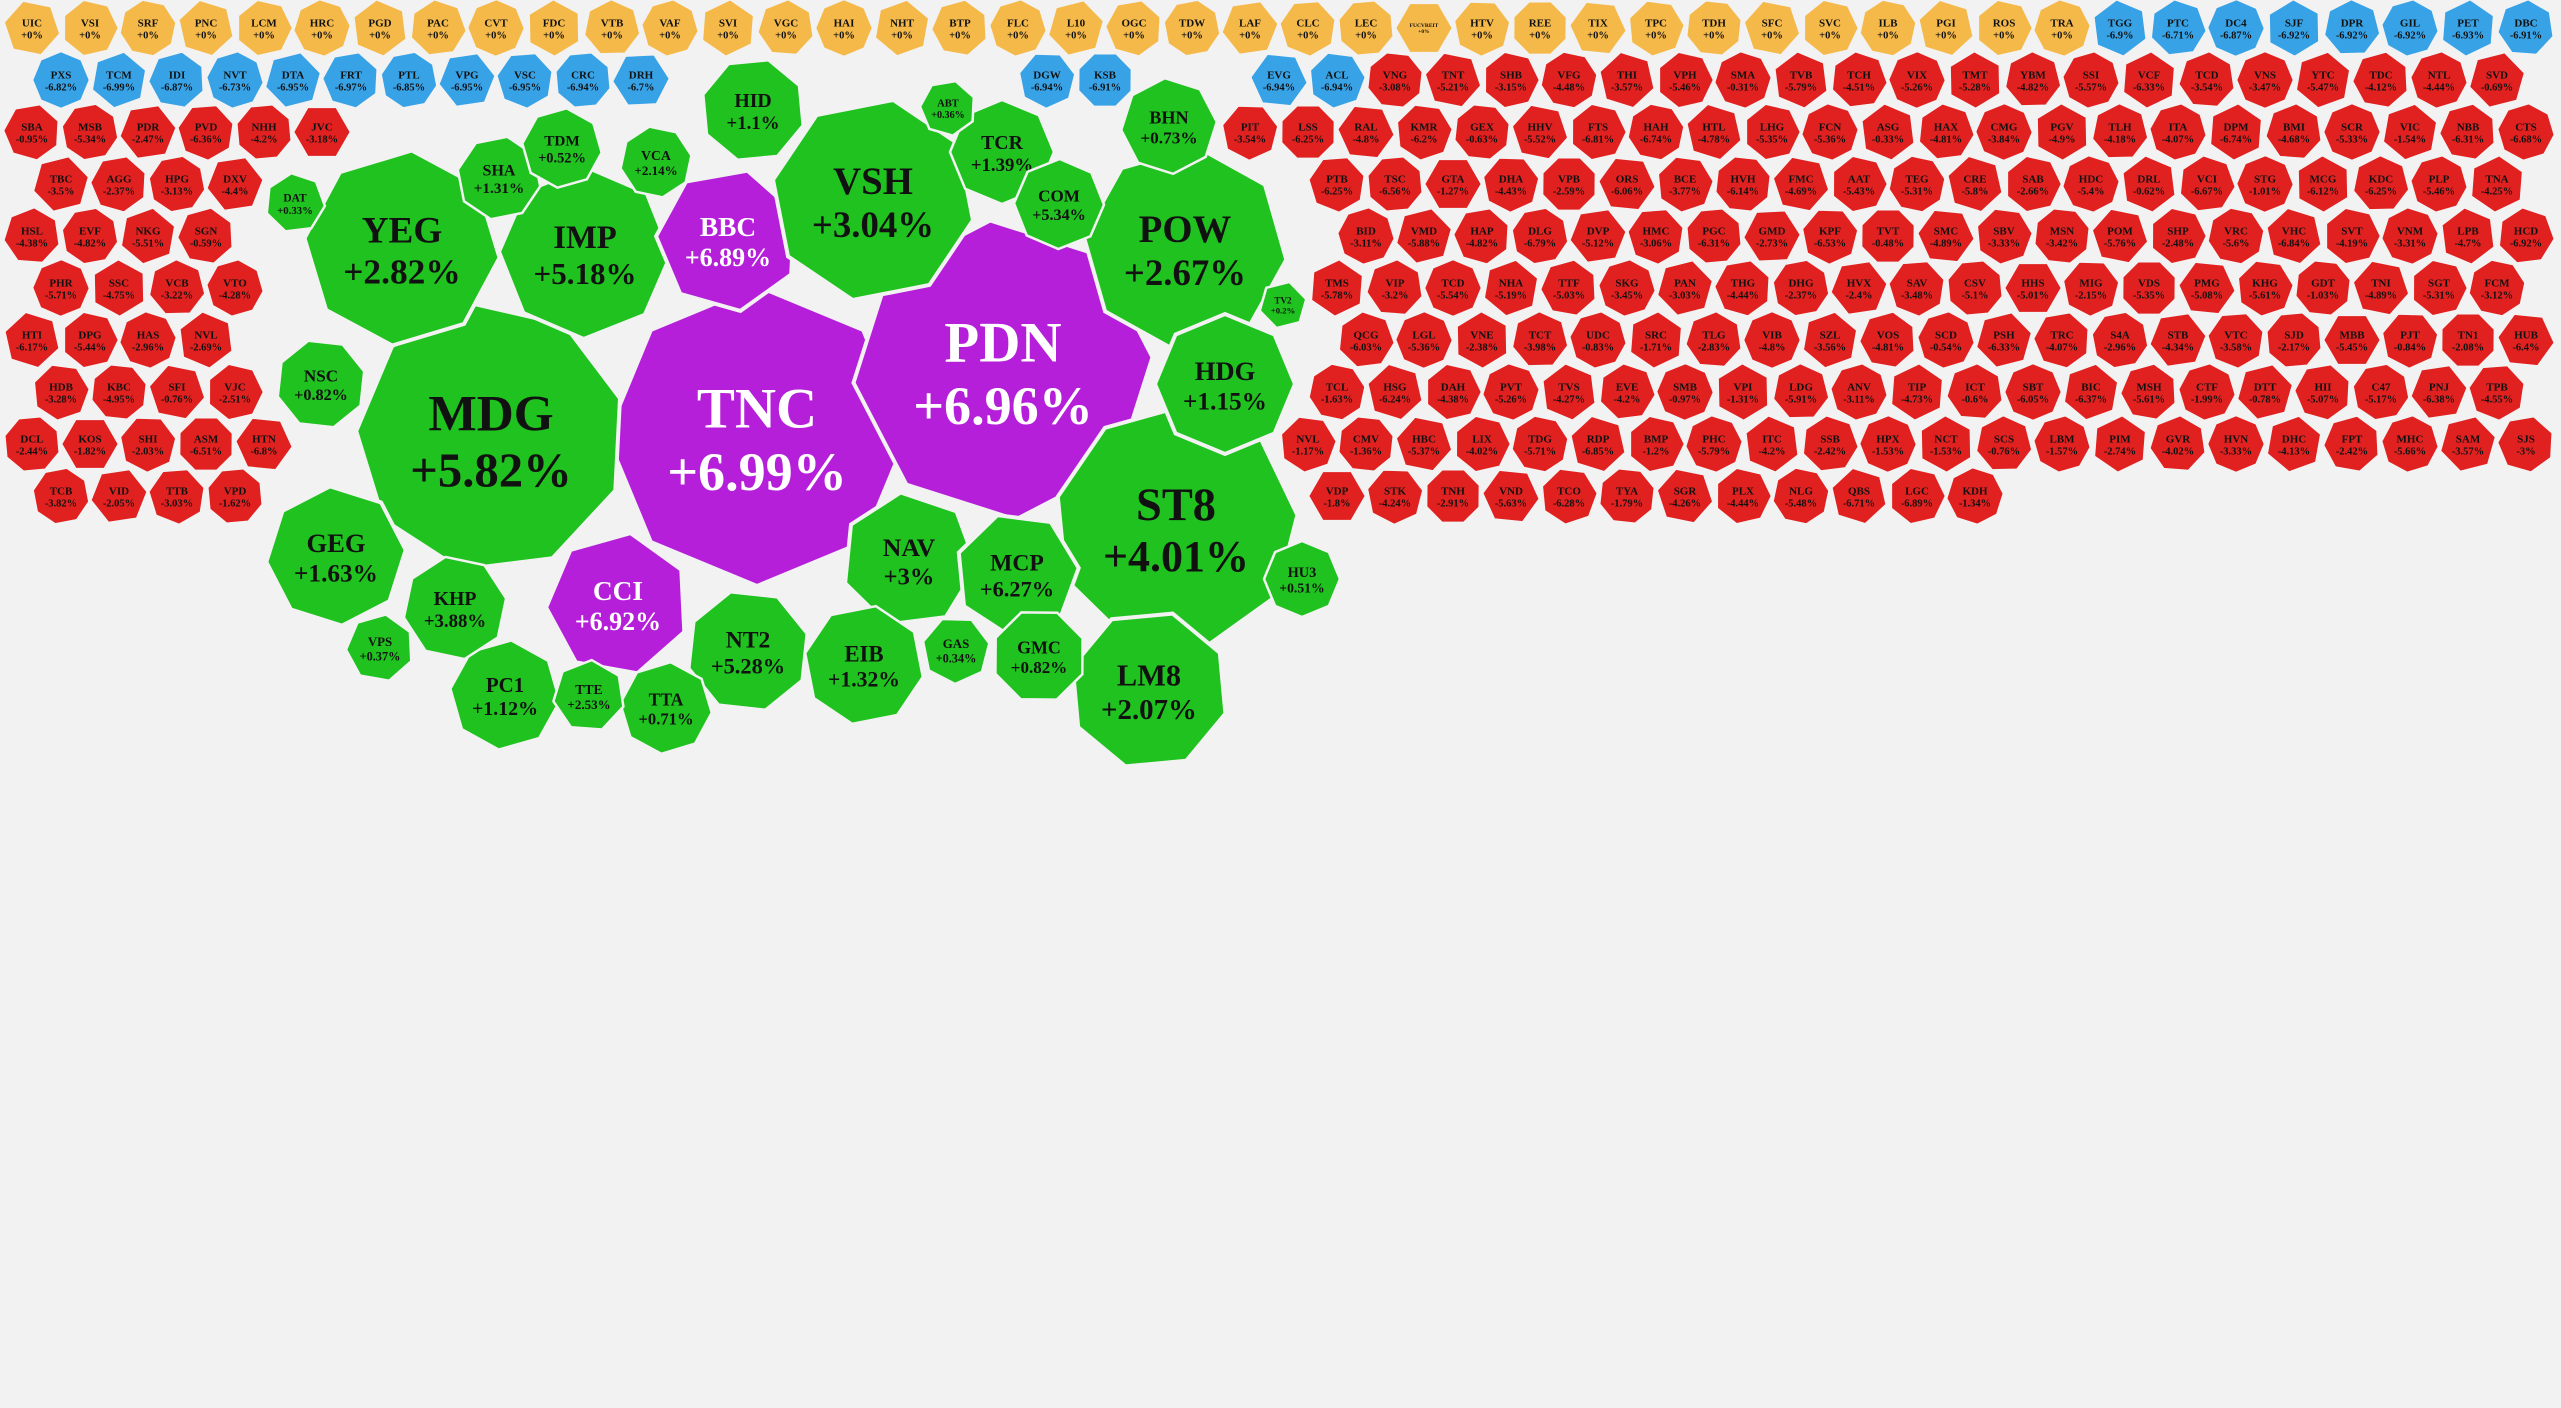  Describe the element at coordinates (1366, 444) in the screenshot. I see `treemap-cell-cmv: CMV-1.36%` at that location.